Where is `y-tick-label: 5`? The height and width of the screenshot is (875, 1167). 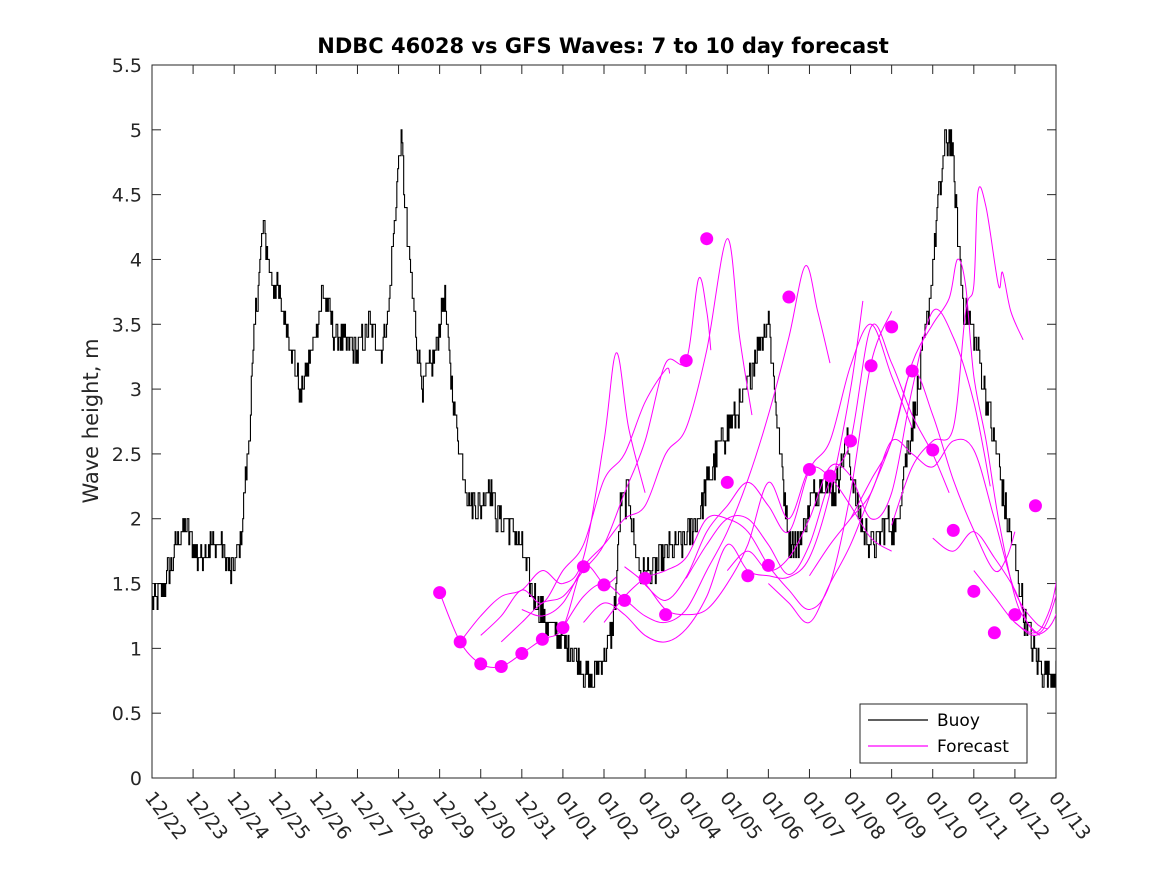
y-tick-label: 5 is located at coordinates (136, 131).